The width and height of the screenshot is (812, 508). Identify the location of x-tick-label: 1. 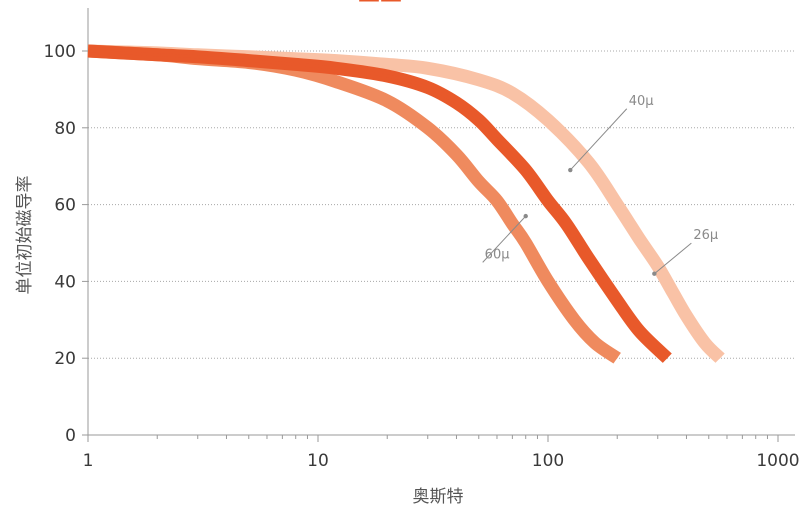
(88, 461).